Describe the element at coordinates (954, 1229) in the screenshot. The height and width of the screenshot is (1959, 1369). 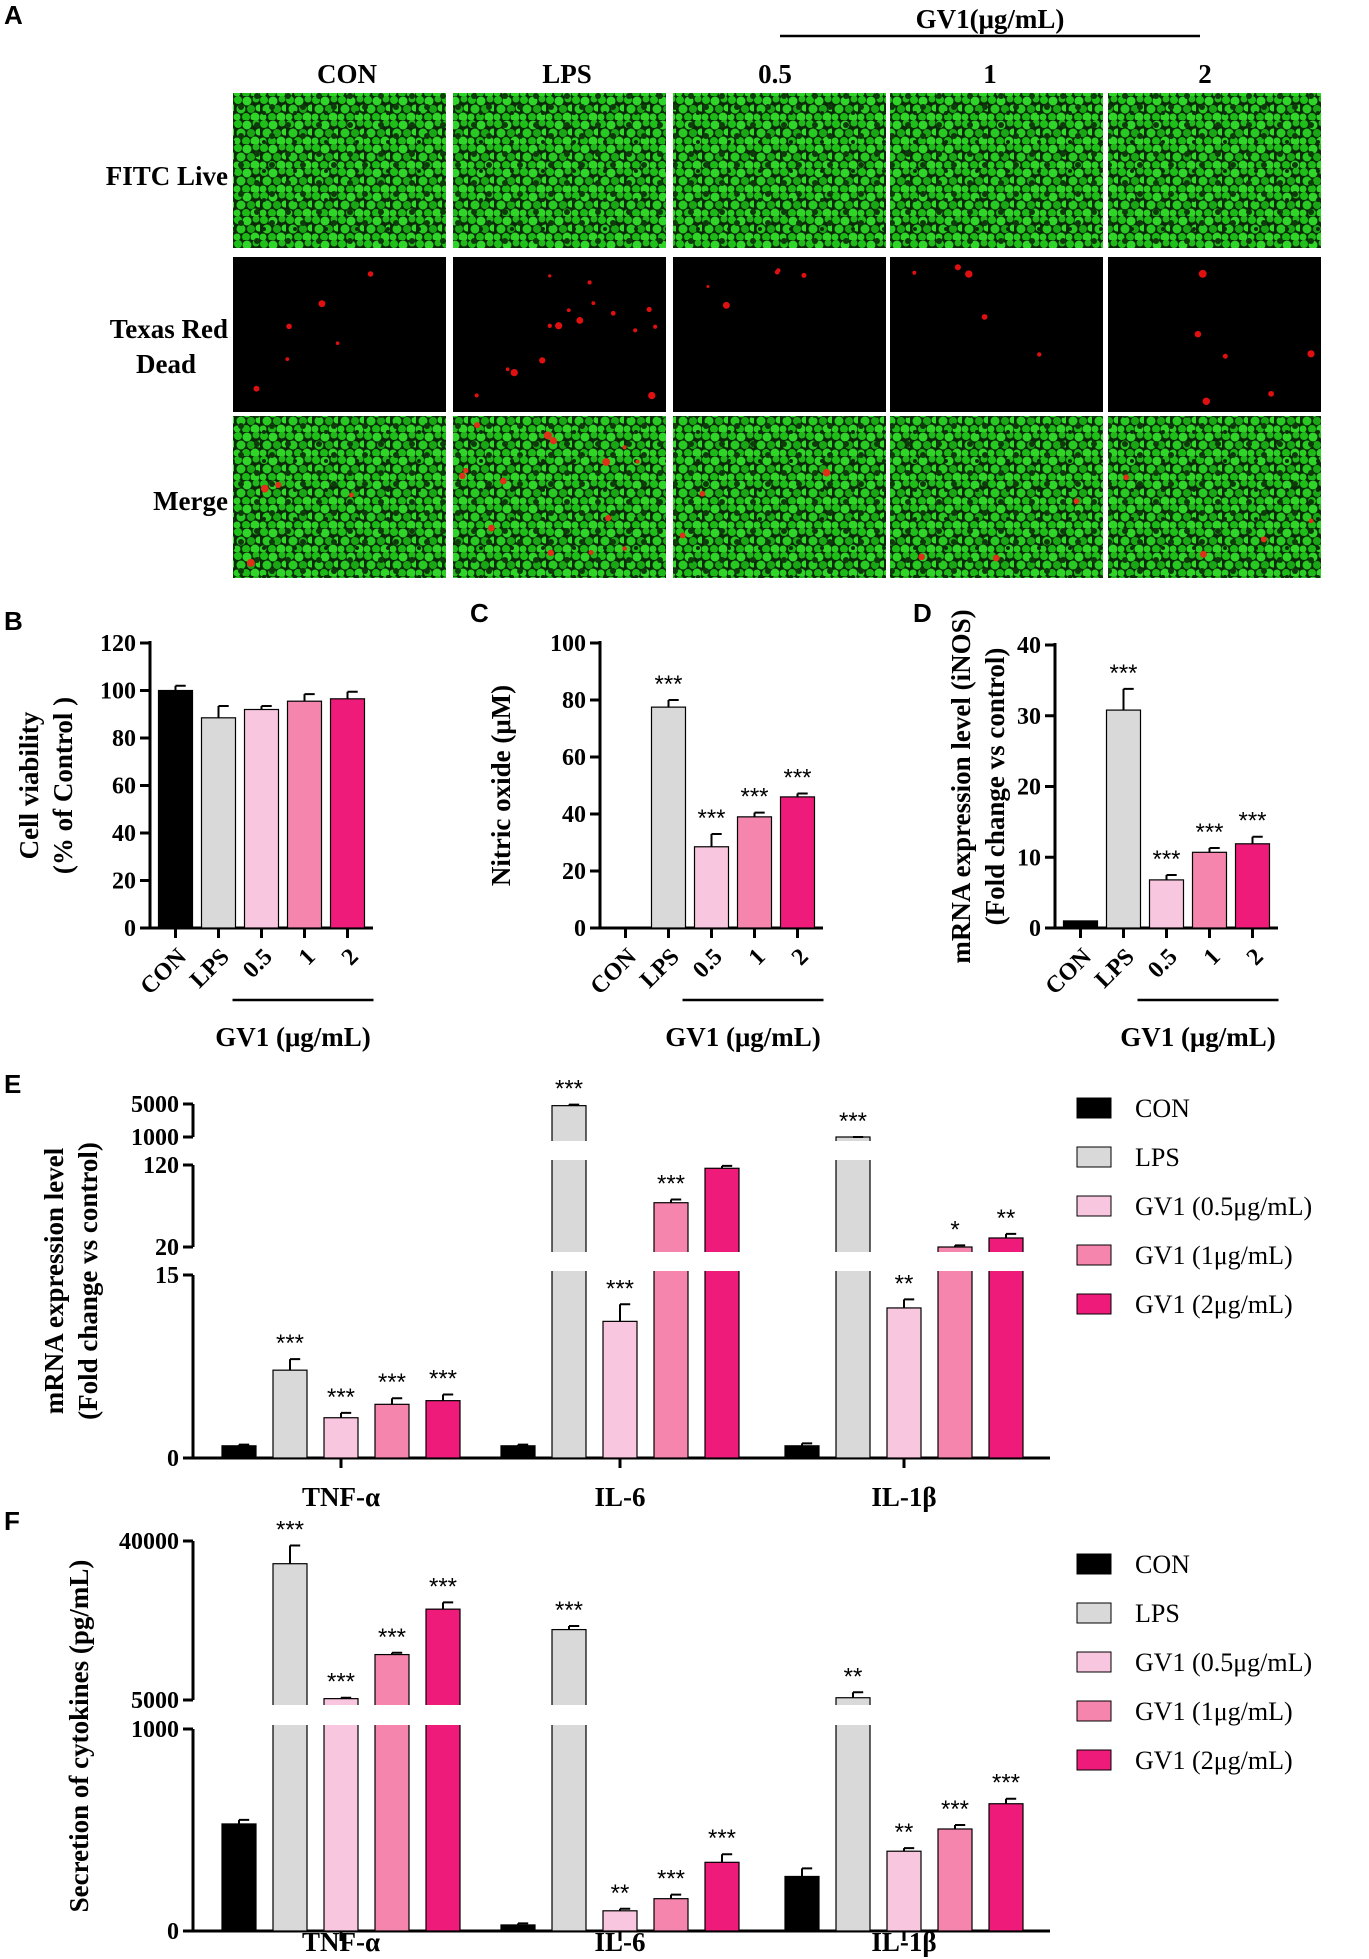
I see `significance-label: *` at that location.